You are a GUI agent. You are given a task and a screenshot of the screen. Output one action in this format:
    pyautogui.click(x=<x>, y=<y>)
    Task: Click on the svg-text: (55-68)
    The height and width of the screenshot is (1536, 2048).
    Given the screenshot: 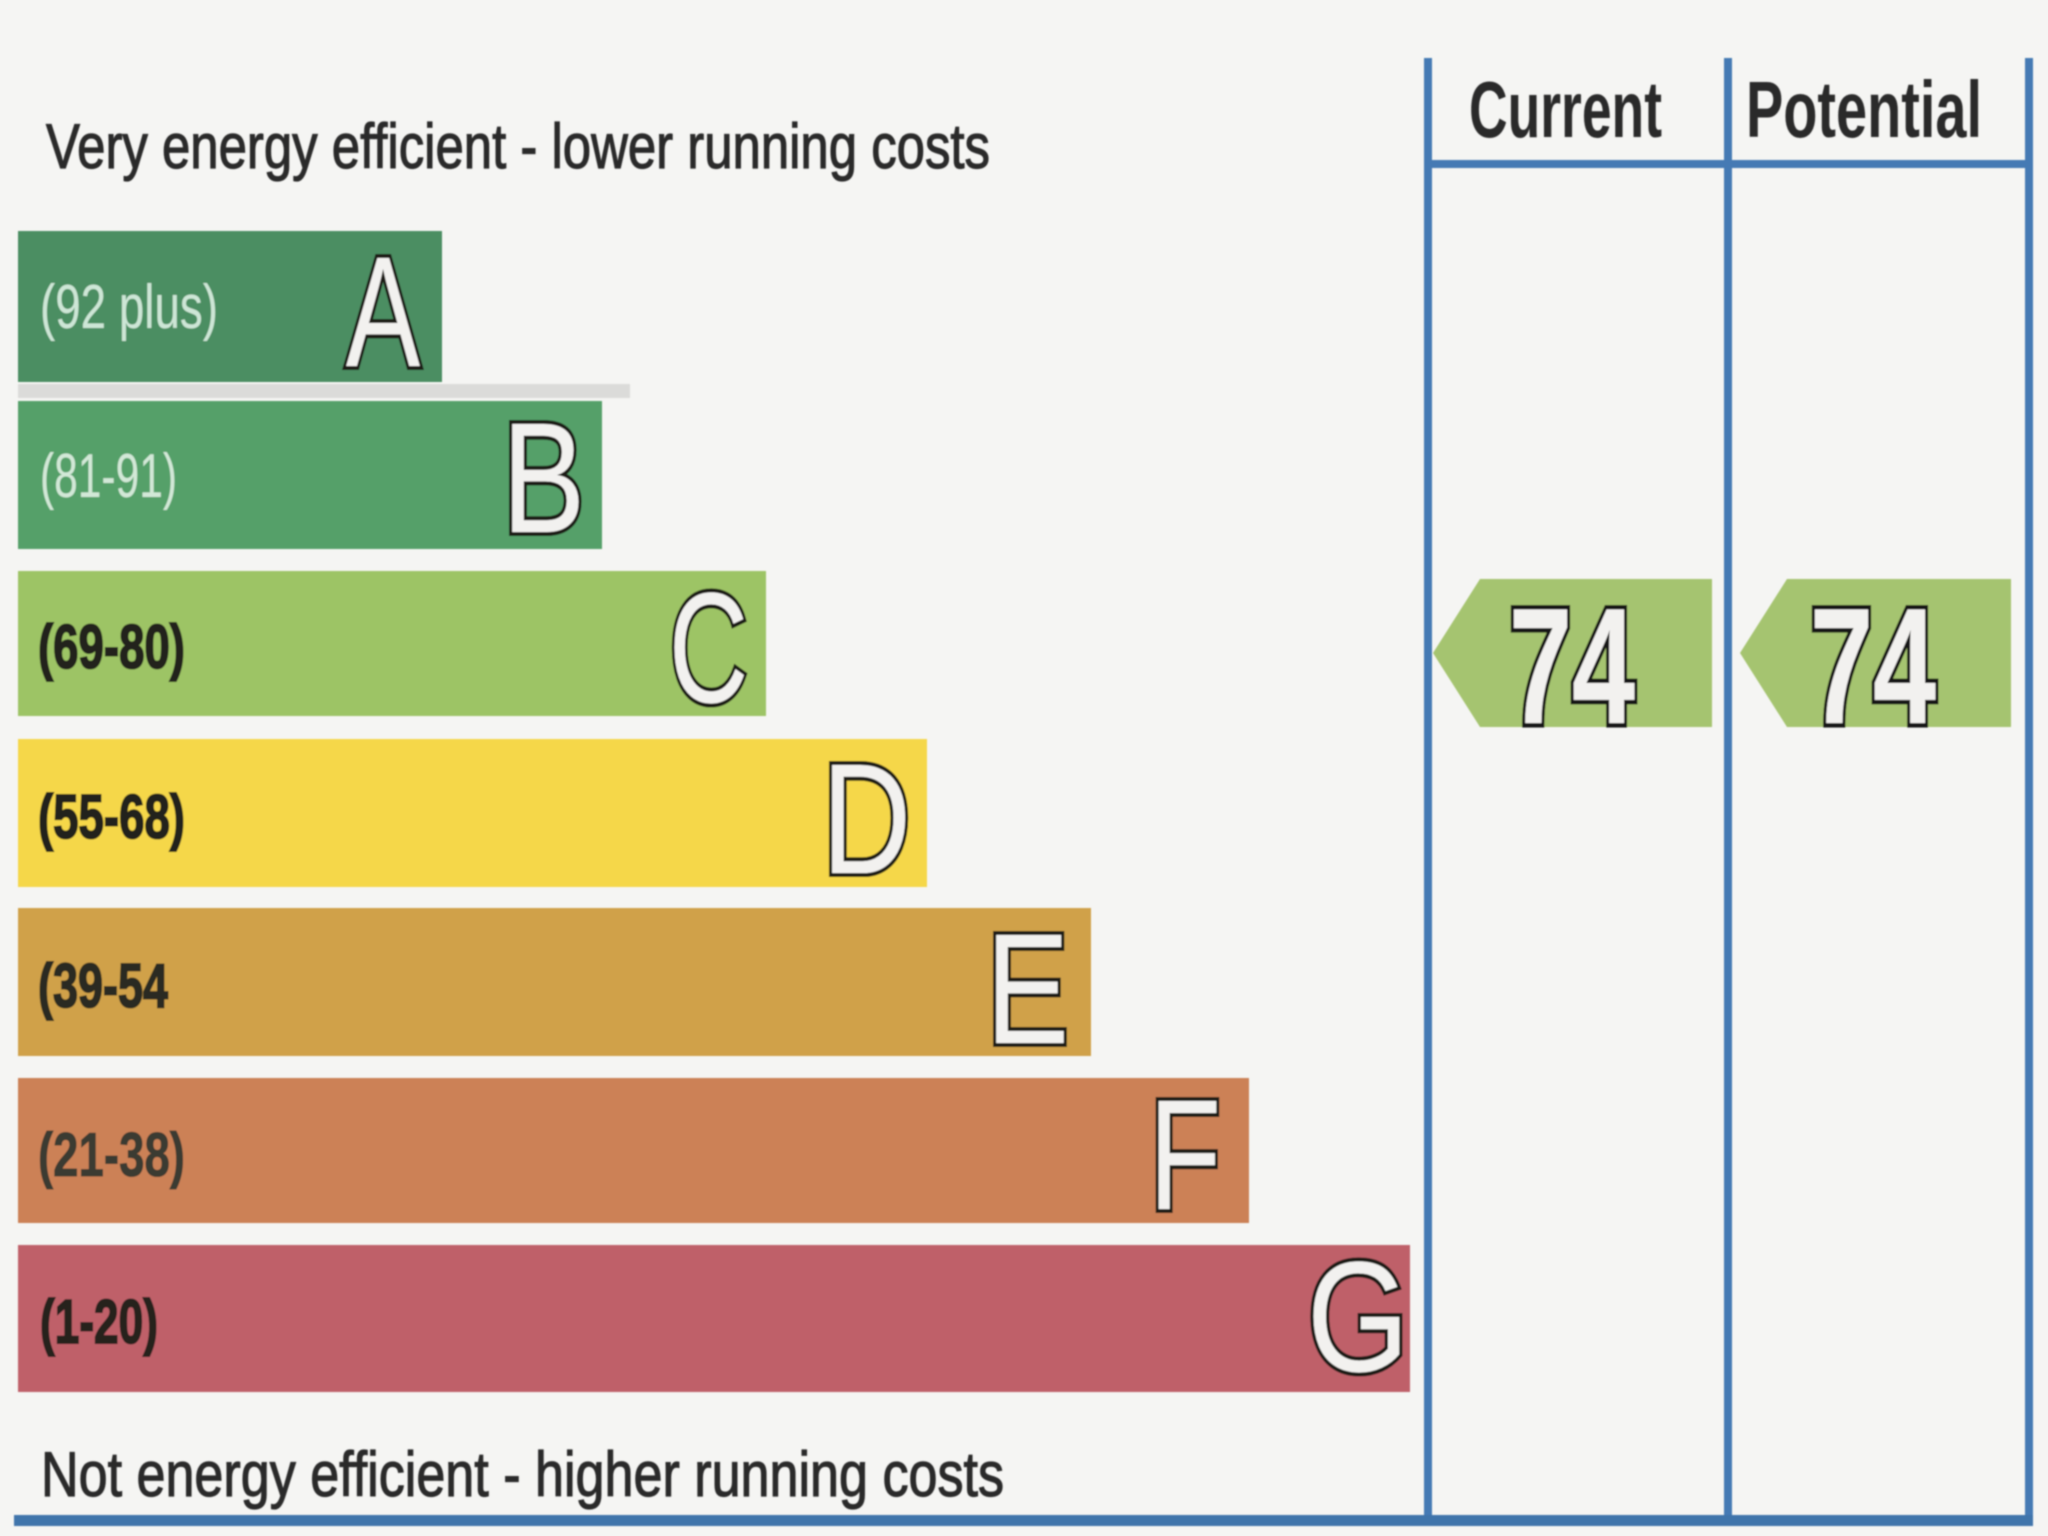 What is the action you would take?
    pyautogui.click(x=111, y=817)
    